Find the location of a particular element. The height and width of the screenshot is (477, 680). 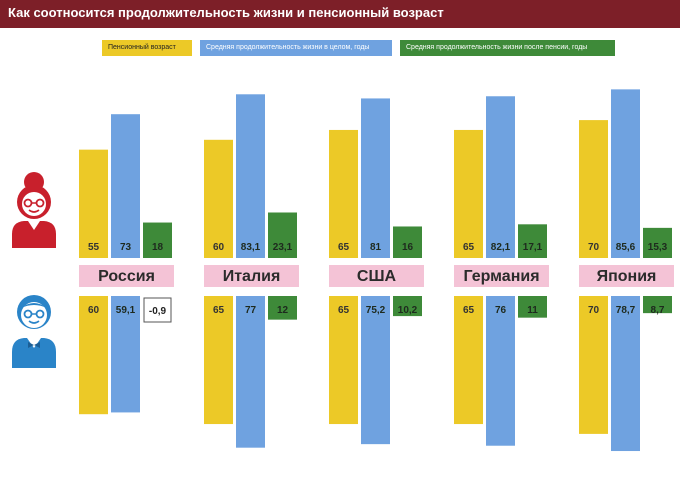

men-value-label: 60 is located at coordinates (94, 310).